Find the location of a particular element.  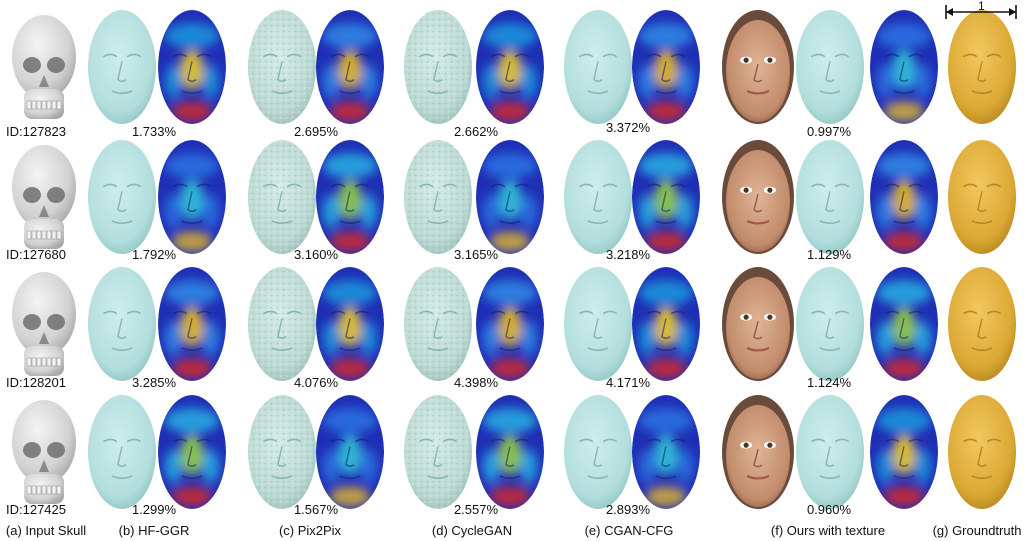

face-r1-c2 is located at coordinates (192, 197).